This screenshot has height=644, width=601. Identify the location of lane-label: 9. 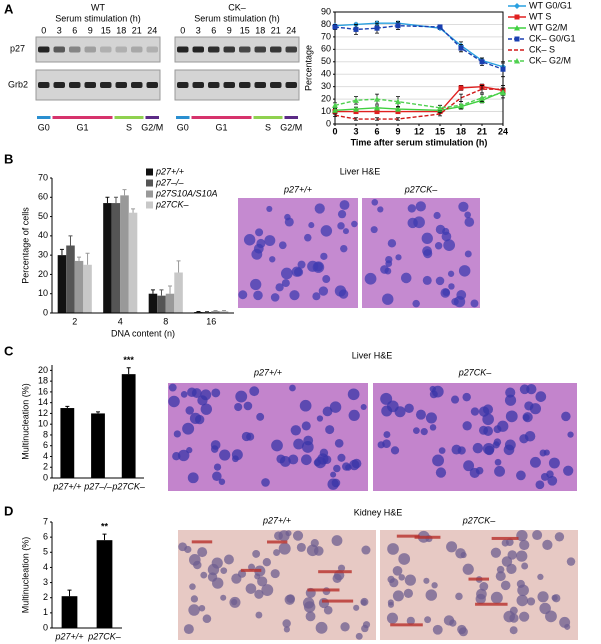
(229, 30).